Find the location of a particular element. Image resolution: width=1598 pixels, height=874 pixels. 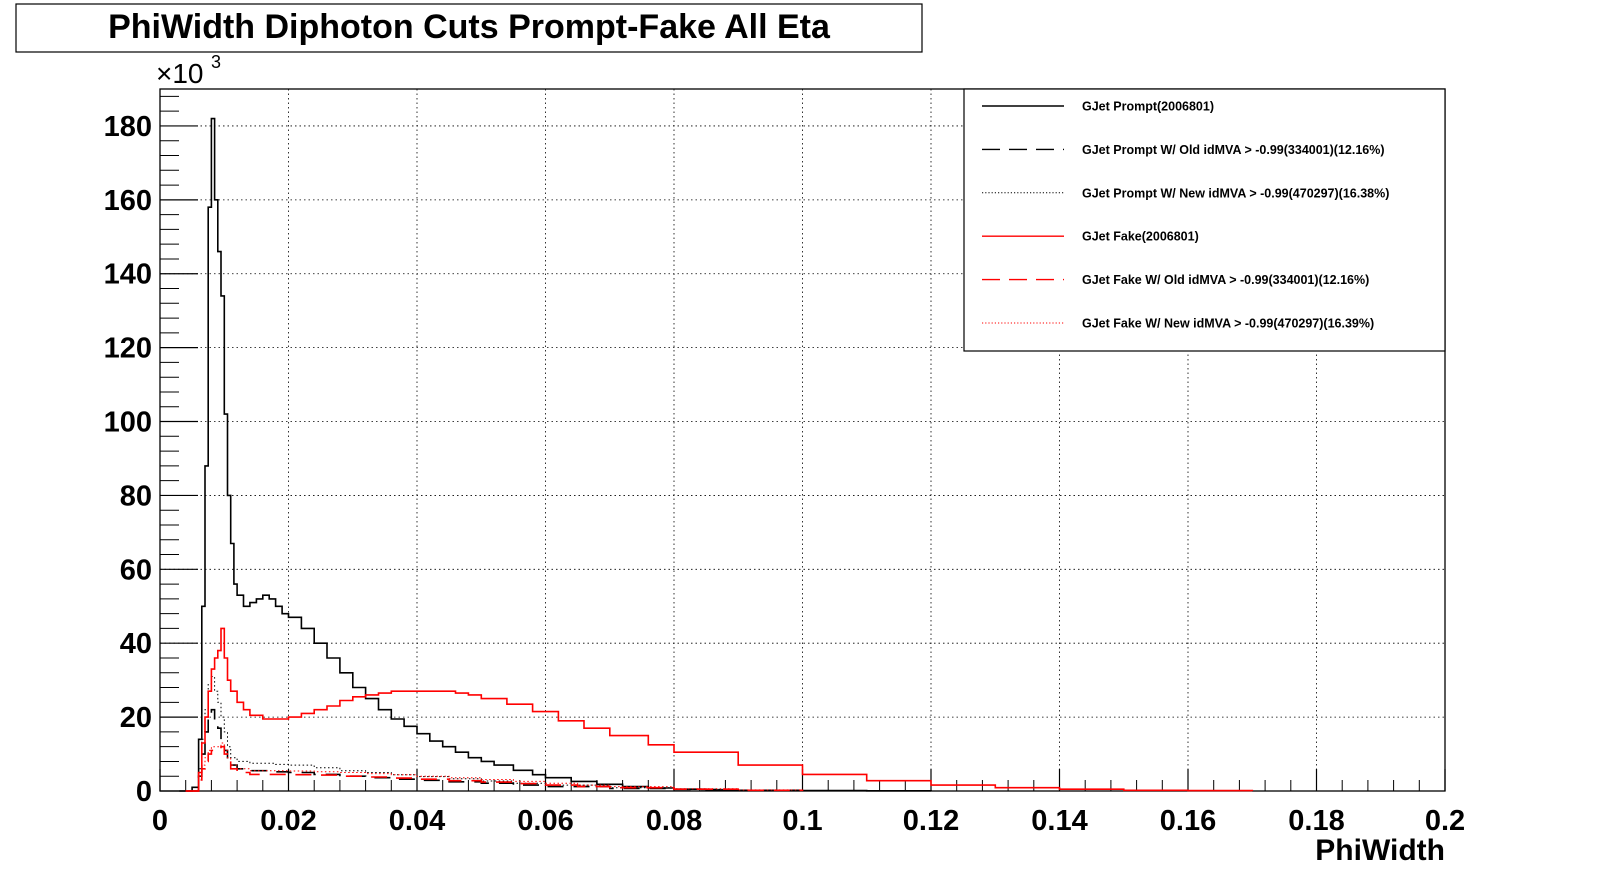

y-tick-label: 60 is located at coordinates (136, 570).